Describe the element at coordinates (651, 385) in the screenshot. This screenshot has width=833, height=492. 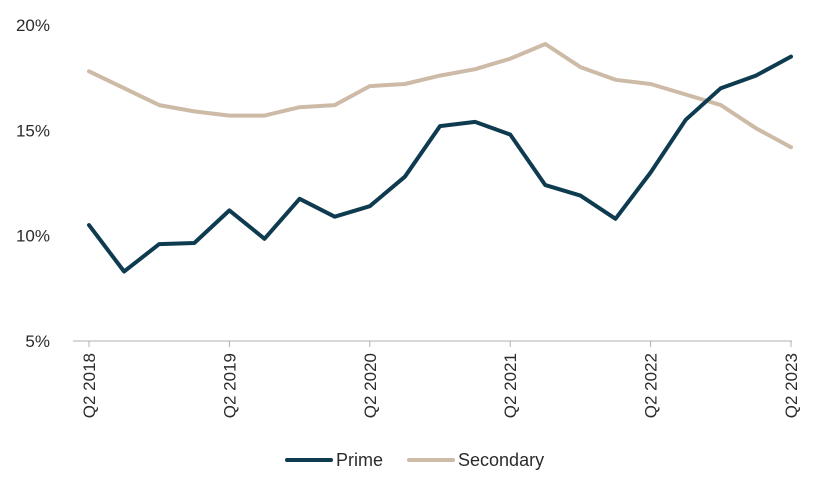
I see `x-tick-label: Q2 2022` at that location.